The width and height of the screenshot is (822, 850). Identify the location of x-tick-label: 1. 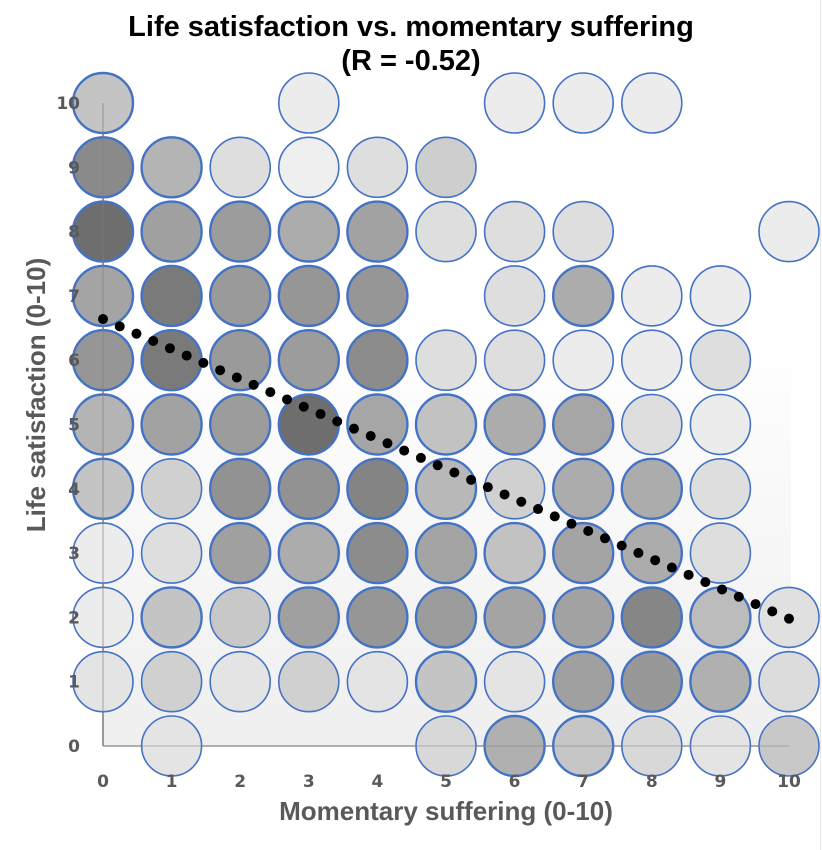
(172, 782).